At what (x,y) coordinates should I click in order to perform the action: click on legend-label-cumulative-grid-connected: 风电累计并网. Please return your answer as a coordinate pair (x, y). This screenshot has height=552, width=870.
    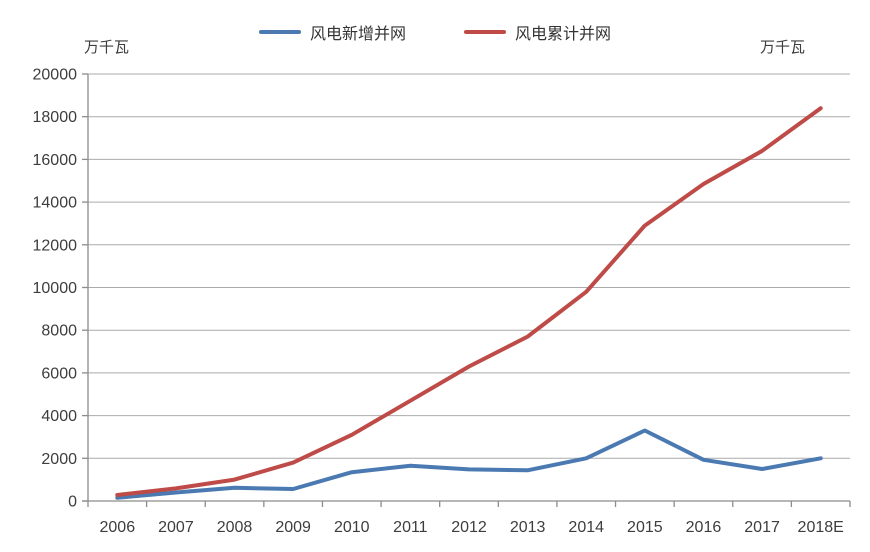
    Looking at the image, I should click on (563, 34).